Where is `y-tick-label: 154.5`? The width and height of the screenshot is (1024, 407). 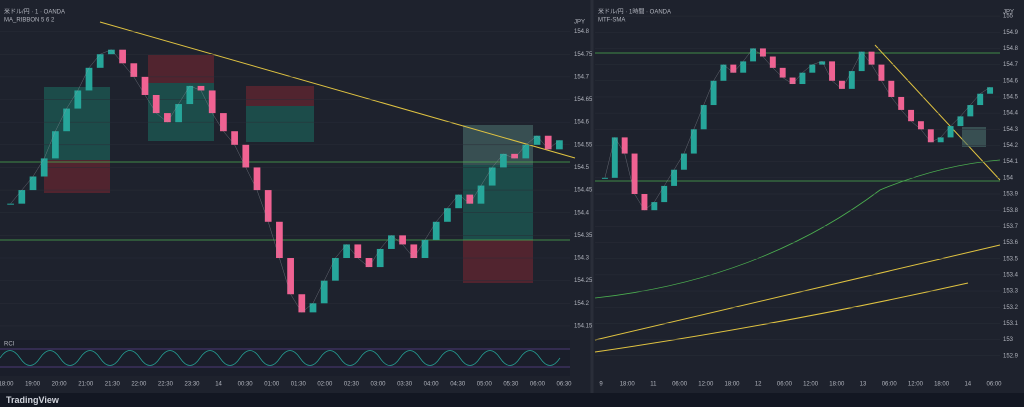 y-tick-label: 154.5 is located at coordinates (1011, 98).